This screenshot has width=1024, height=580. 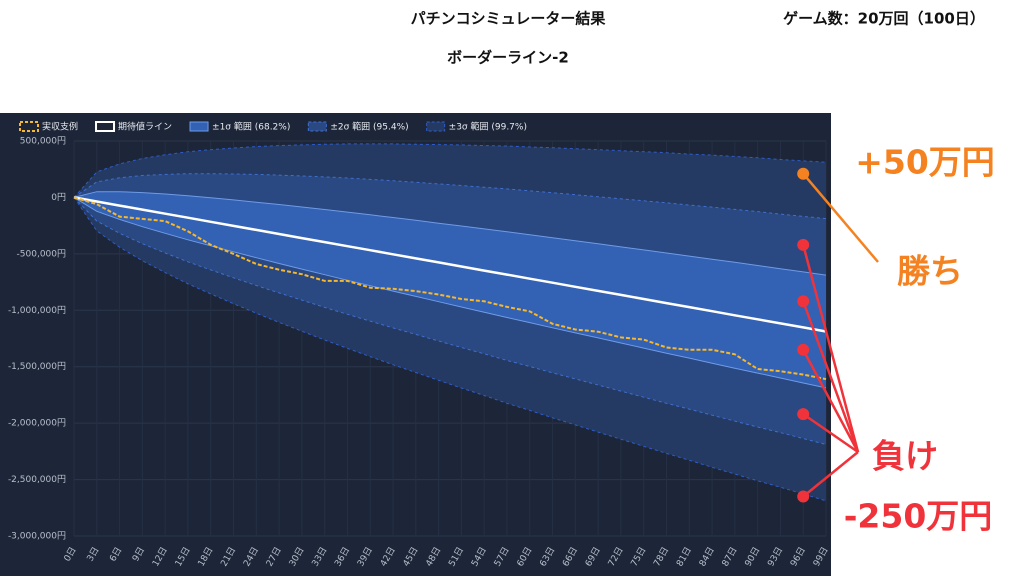 What do you see at coordinates (37, 366) in the screenshot?
I see `y-tick-label: -1,500,000円` at bounding box center [37, 366].